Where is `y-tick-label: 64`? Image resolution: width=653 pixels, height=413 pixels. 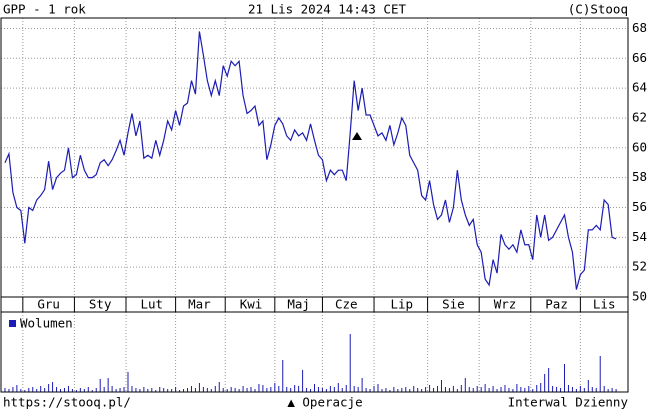 y-tick-label: 64 is located at coordinates (639, 87).